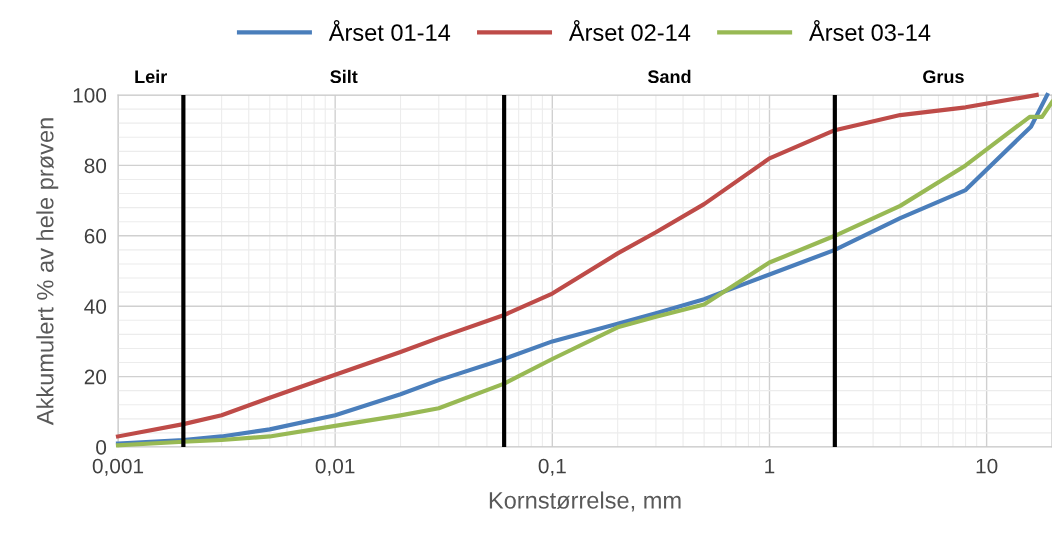 The width and height of the screenshot is (1052, 558). I want to click on y-axis-title: Akkumulert % av hele prøven, so click(47, 272).